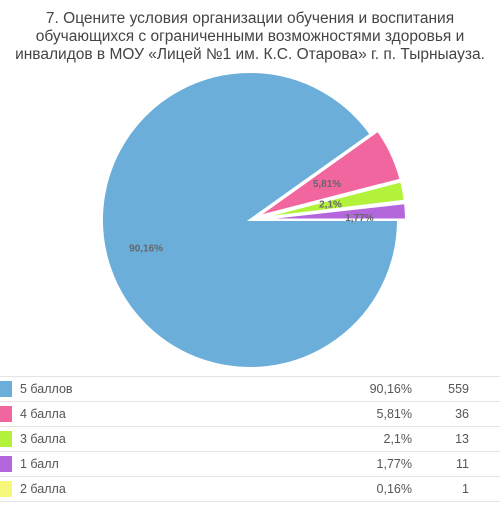 This screenshot has height=506, width=500. Describe the element at coordinates (327, 184) in the screenshot. I see `pie-slice-label-1: 5,81%` at that location.